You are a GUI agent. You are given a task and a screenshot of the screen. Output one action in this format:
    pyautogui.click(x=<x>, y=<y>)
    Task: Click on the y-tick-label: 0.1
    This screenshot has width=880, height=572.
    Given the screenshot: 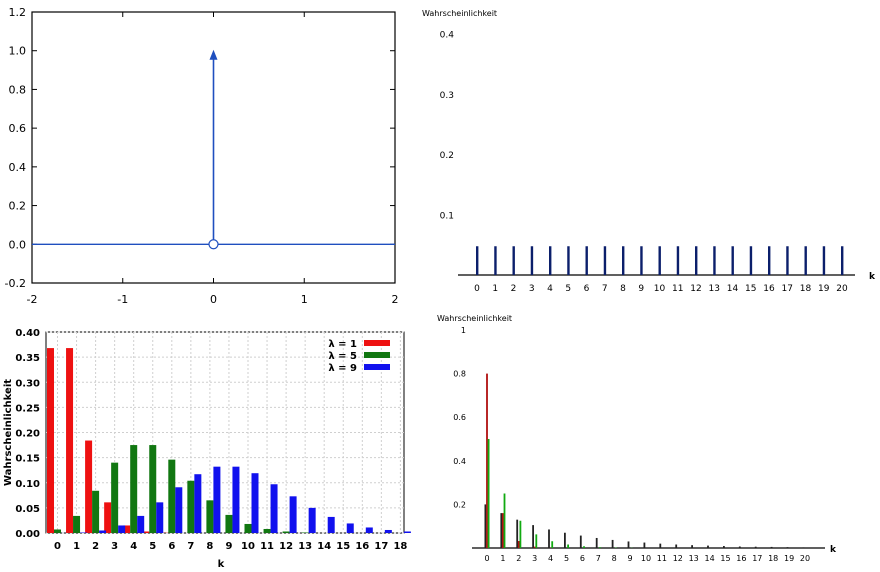 What is the action you would take?
    pyautogui.click(x=447, y=217)
    